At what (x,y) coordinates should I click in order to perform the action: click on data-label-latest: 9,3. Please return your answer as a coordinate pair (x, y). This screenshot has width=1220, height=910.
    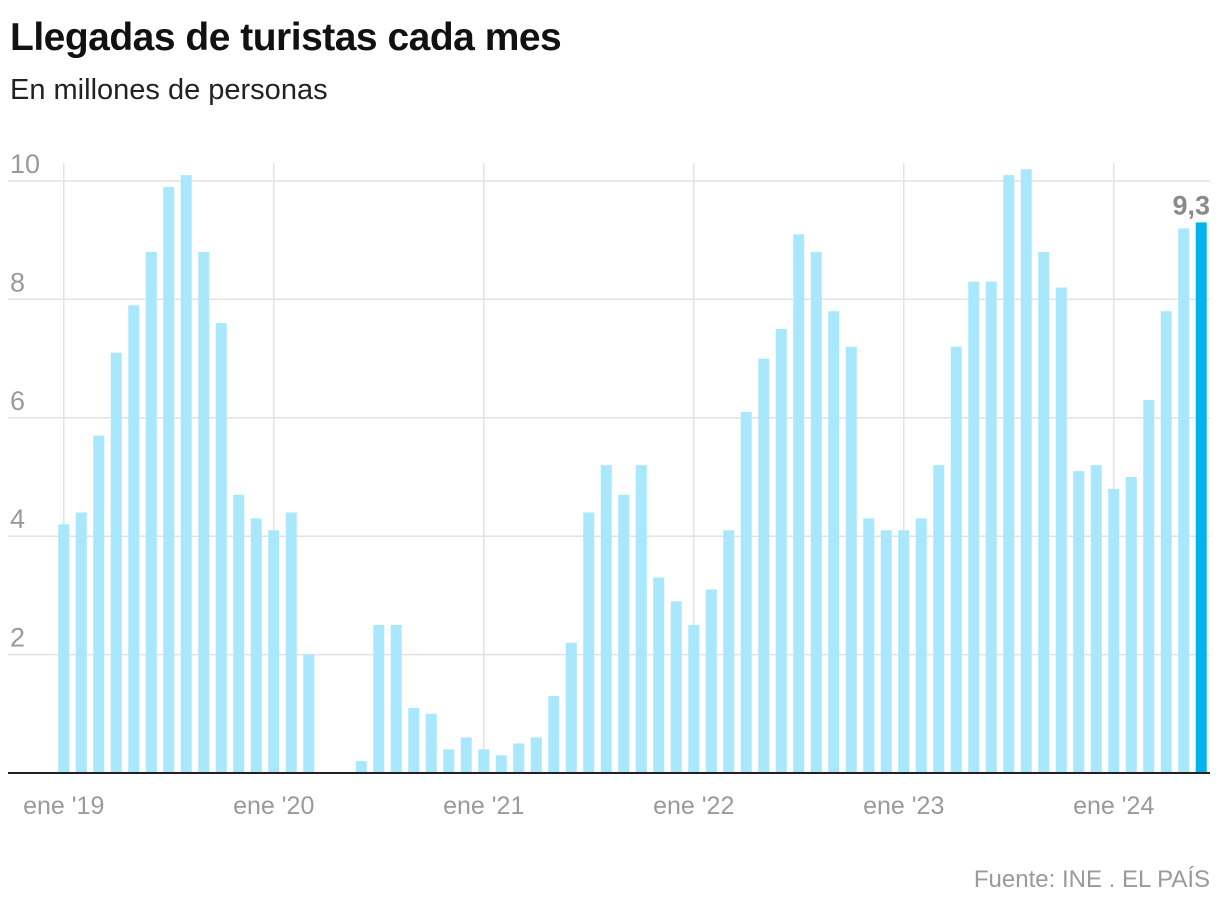
    Looking at the image, I should click on (1191, 205).